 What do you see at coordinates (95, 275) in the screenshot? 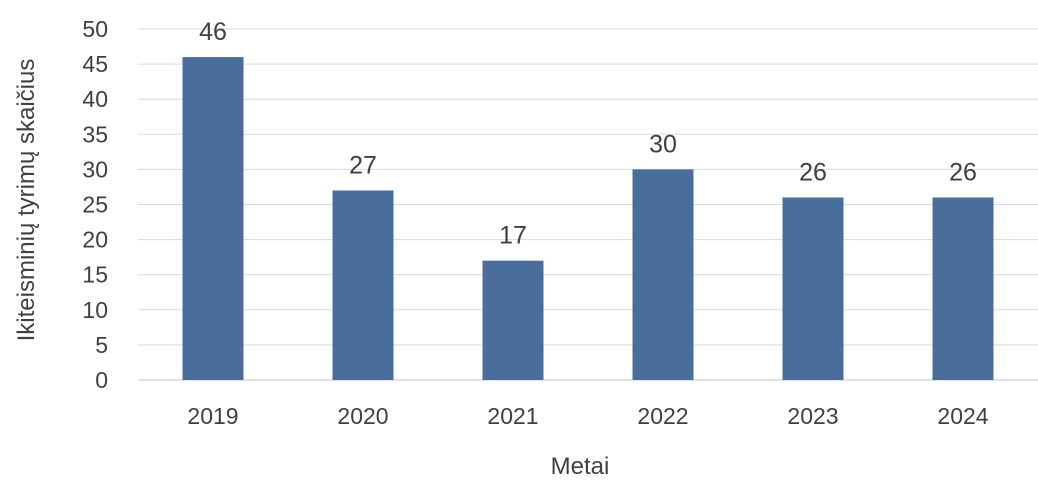
I see `y-tick-label: 15` at bounding box center [95, 275].